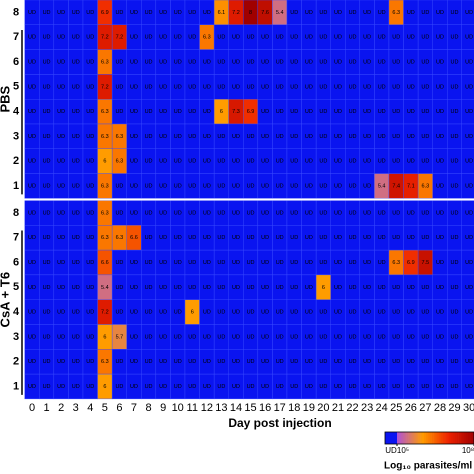 The width and height of the screenshot is (474, 474). What do you see at coordinates (16, 262) in the screenshot?
I see `row-label: 6` at bounding box center [16, 262].